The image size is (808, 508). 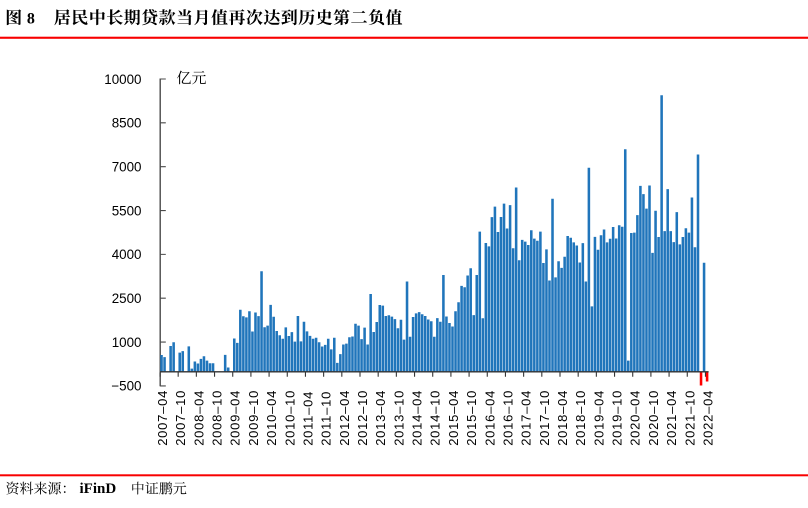 I want to click on svg-text: 2010–10, so click(x=289, y=418).